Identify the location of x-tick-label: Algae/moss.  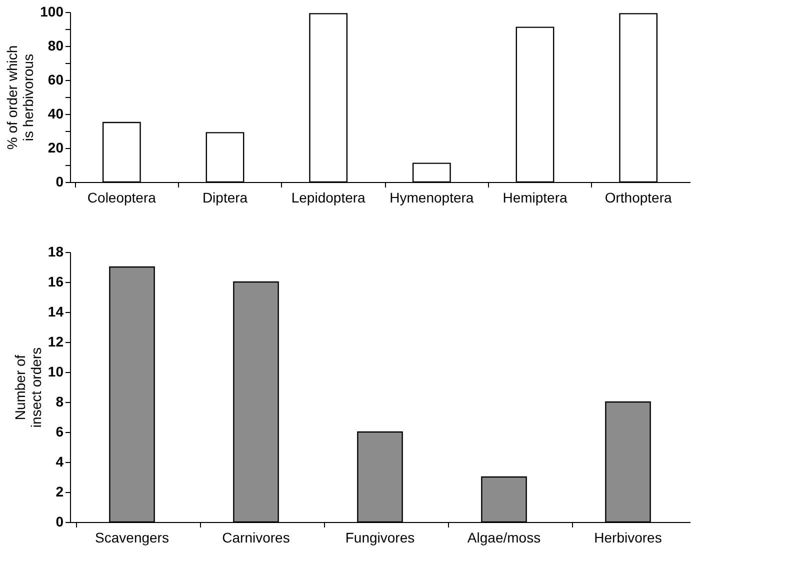
(504, 538).